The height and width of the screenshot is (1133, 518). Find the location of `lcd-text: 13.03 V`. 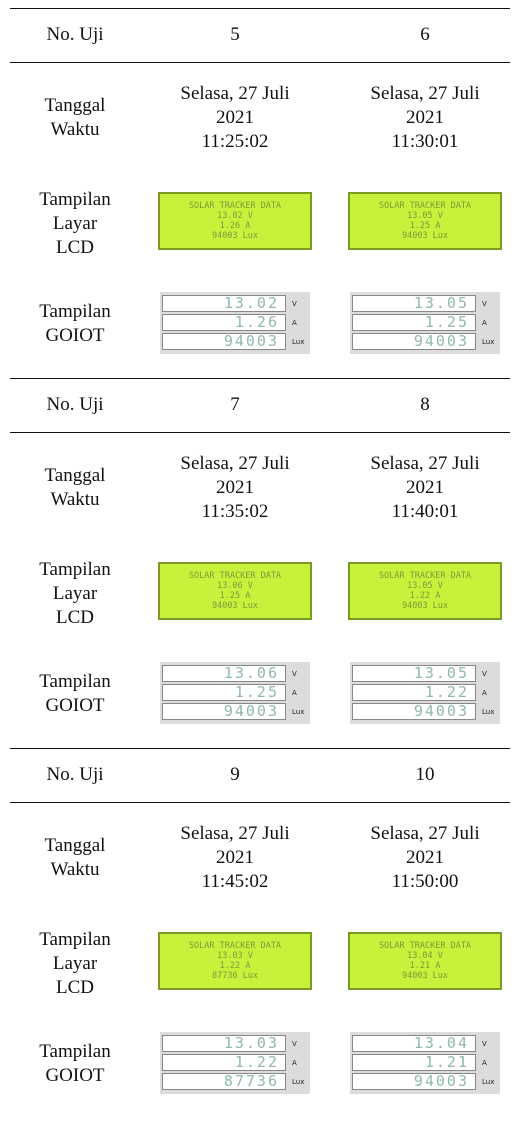

lcd-text: 13.03 V is located at coordinates (235, 956).